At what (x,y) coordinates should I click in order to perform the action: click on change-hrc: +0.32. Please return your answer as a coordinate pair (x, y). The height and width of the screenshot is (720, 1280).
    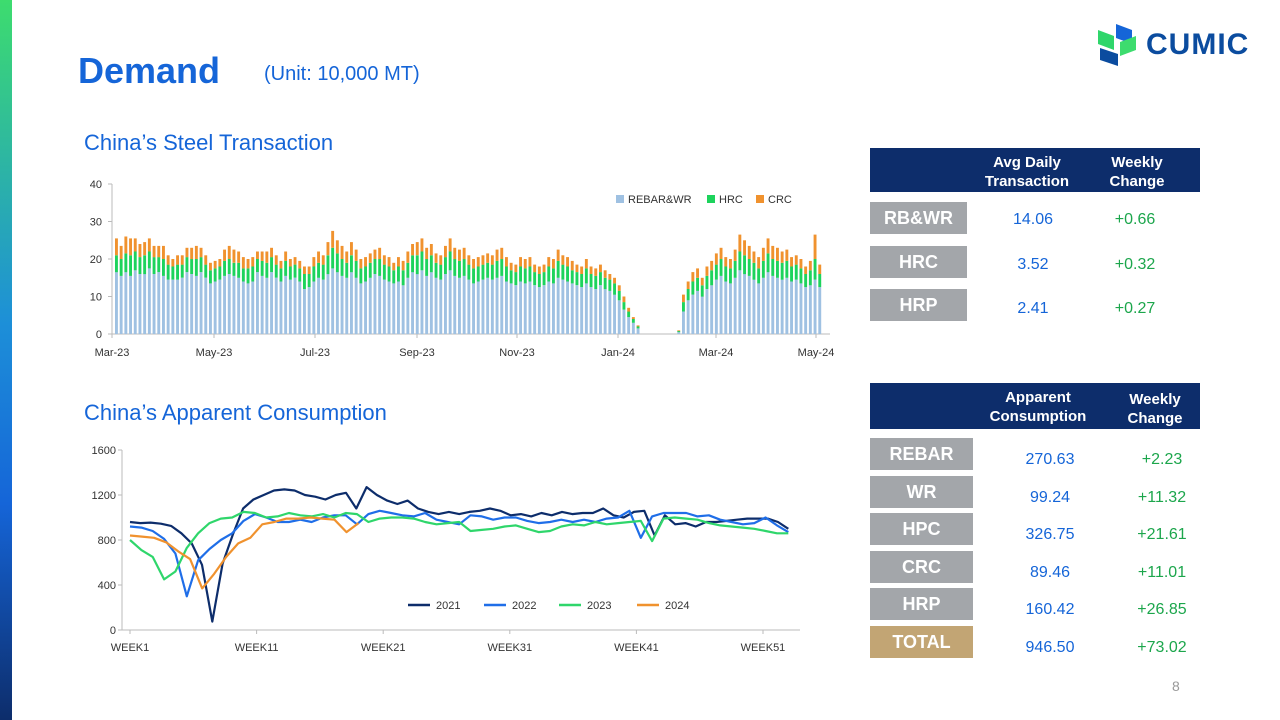
    Looking at the image, I should click on (1135, 264).